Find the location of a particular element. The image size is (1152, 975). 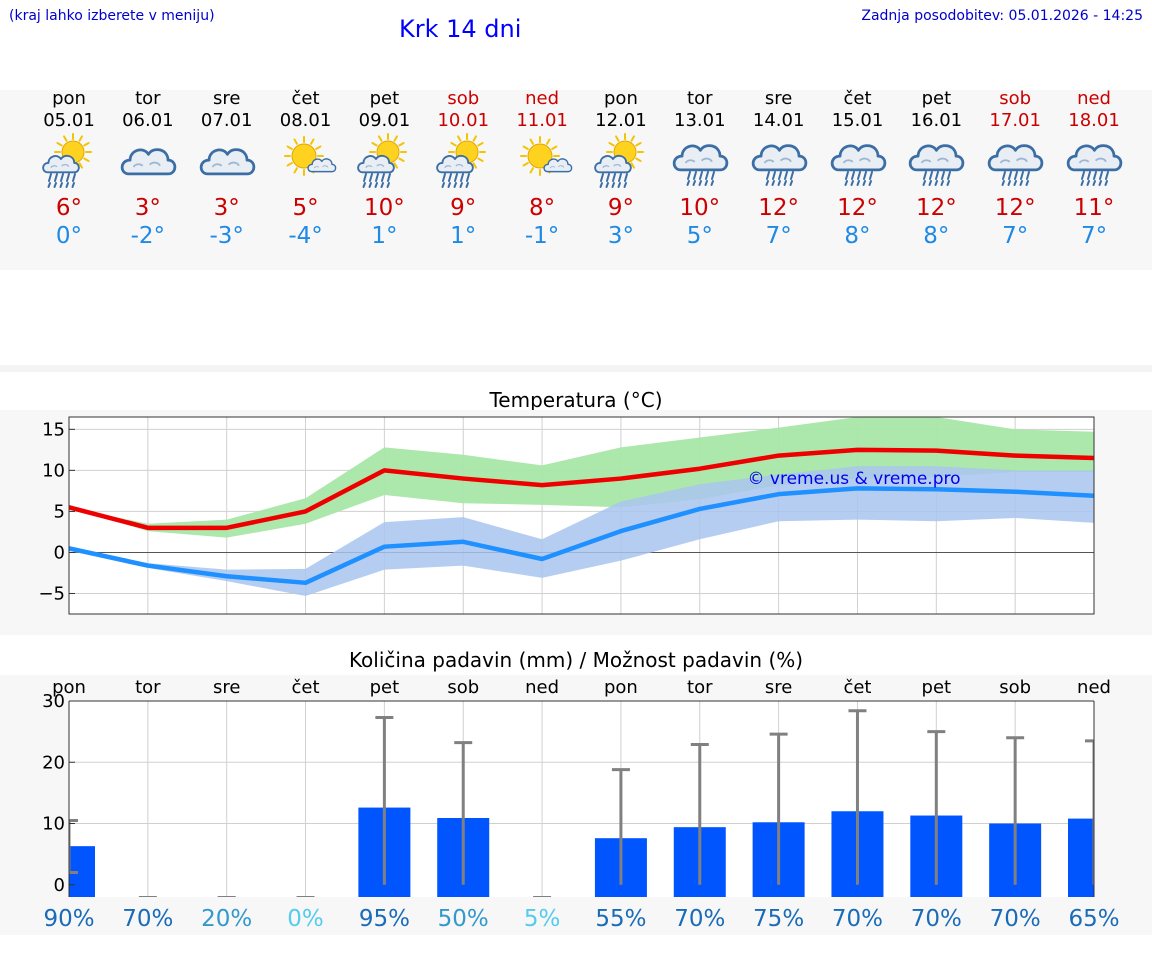

forecast-day: pon 12.01 9° 3° is located at coordinates (621, 169).